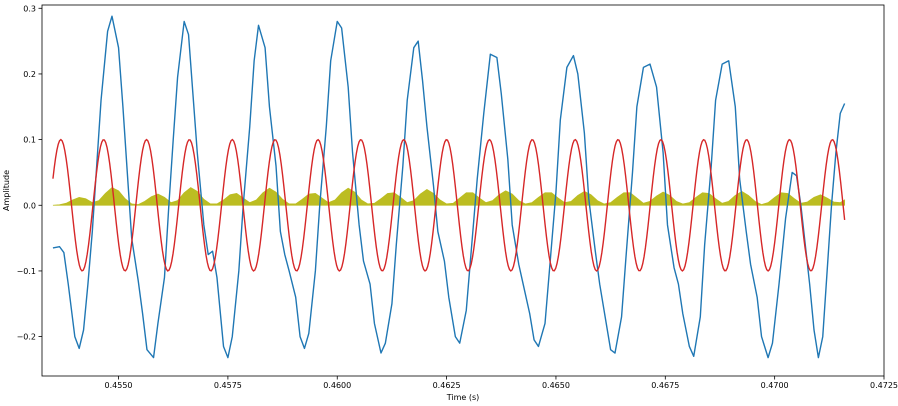 The image size is (898, 406). What do you see at coordinates (775, 385) in the screenshot?
I see `x-tick-label: 0.4700` at bounding box center [775, 385].